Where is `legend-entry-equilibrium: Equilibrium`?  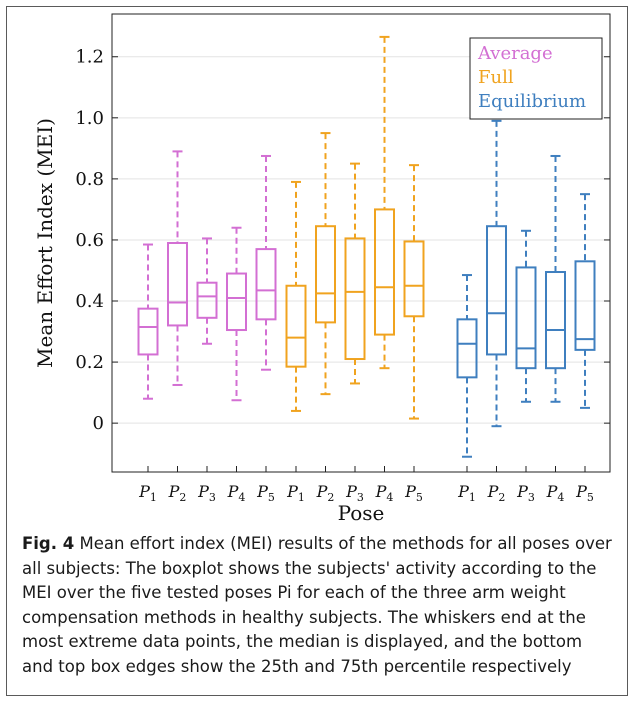 legend-entry-equilibrium: Equilibrium is located at coordinates (532, 101).